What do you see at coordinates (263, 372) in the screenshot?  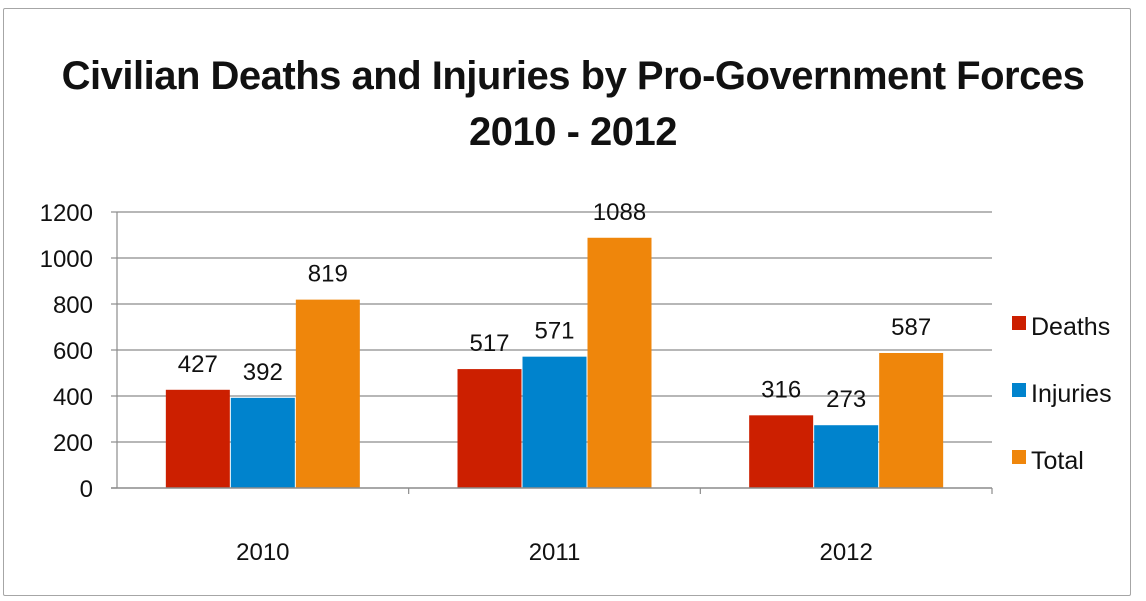 I see `data-label: 392` at bounding box center [263, 372].